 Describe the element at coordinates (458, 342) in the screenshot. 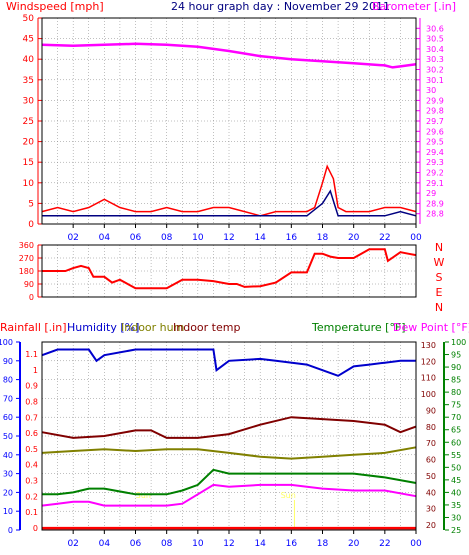

I see `temp-ytick-label: 100` at that location.